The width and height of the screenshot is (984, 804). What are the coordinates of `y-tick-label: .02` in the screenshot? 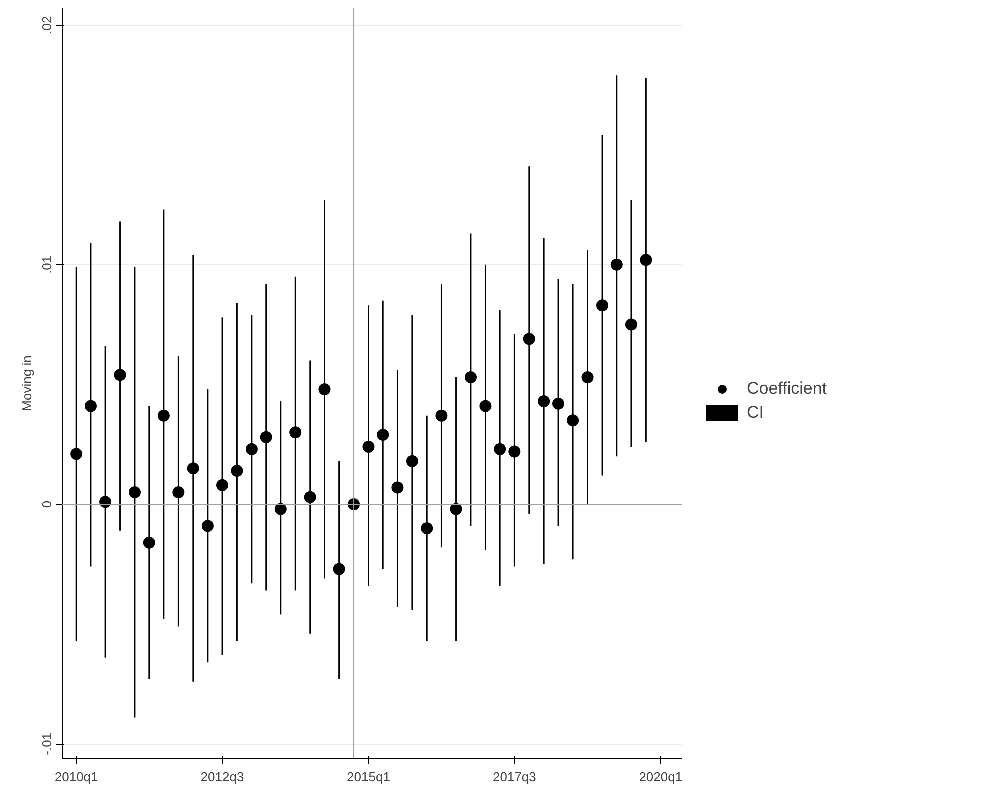 It's located at (47, 25).